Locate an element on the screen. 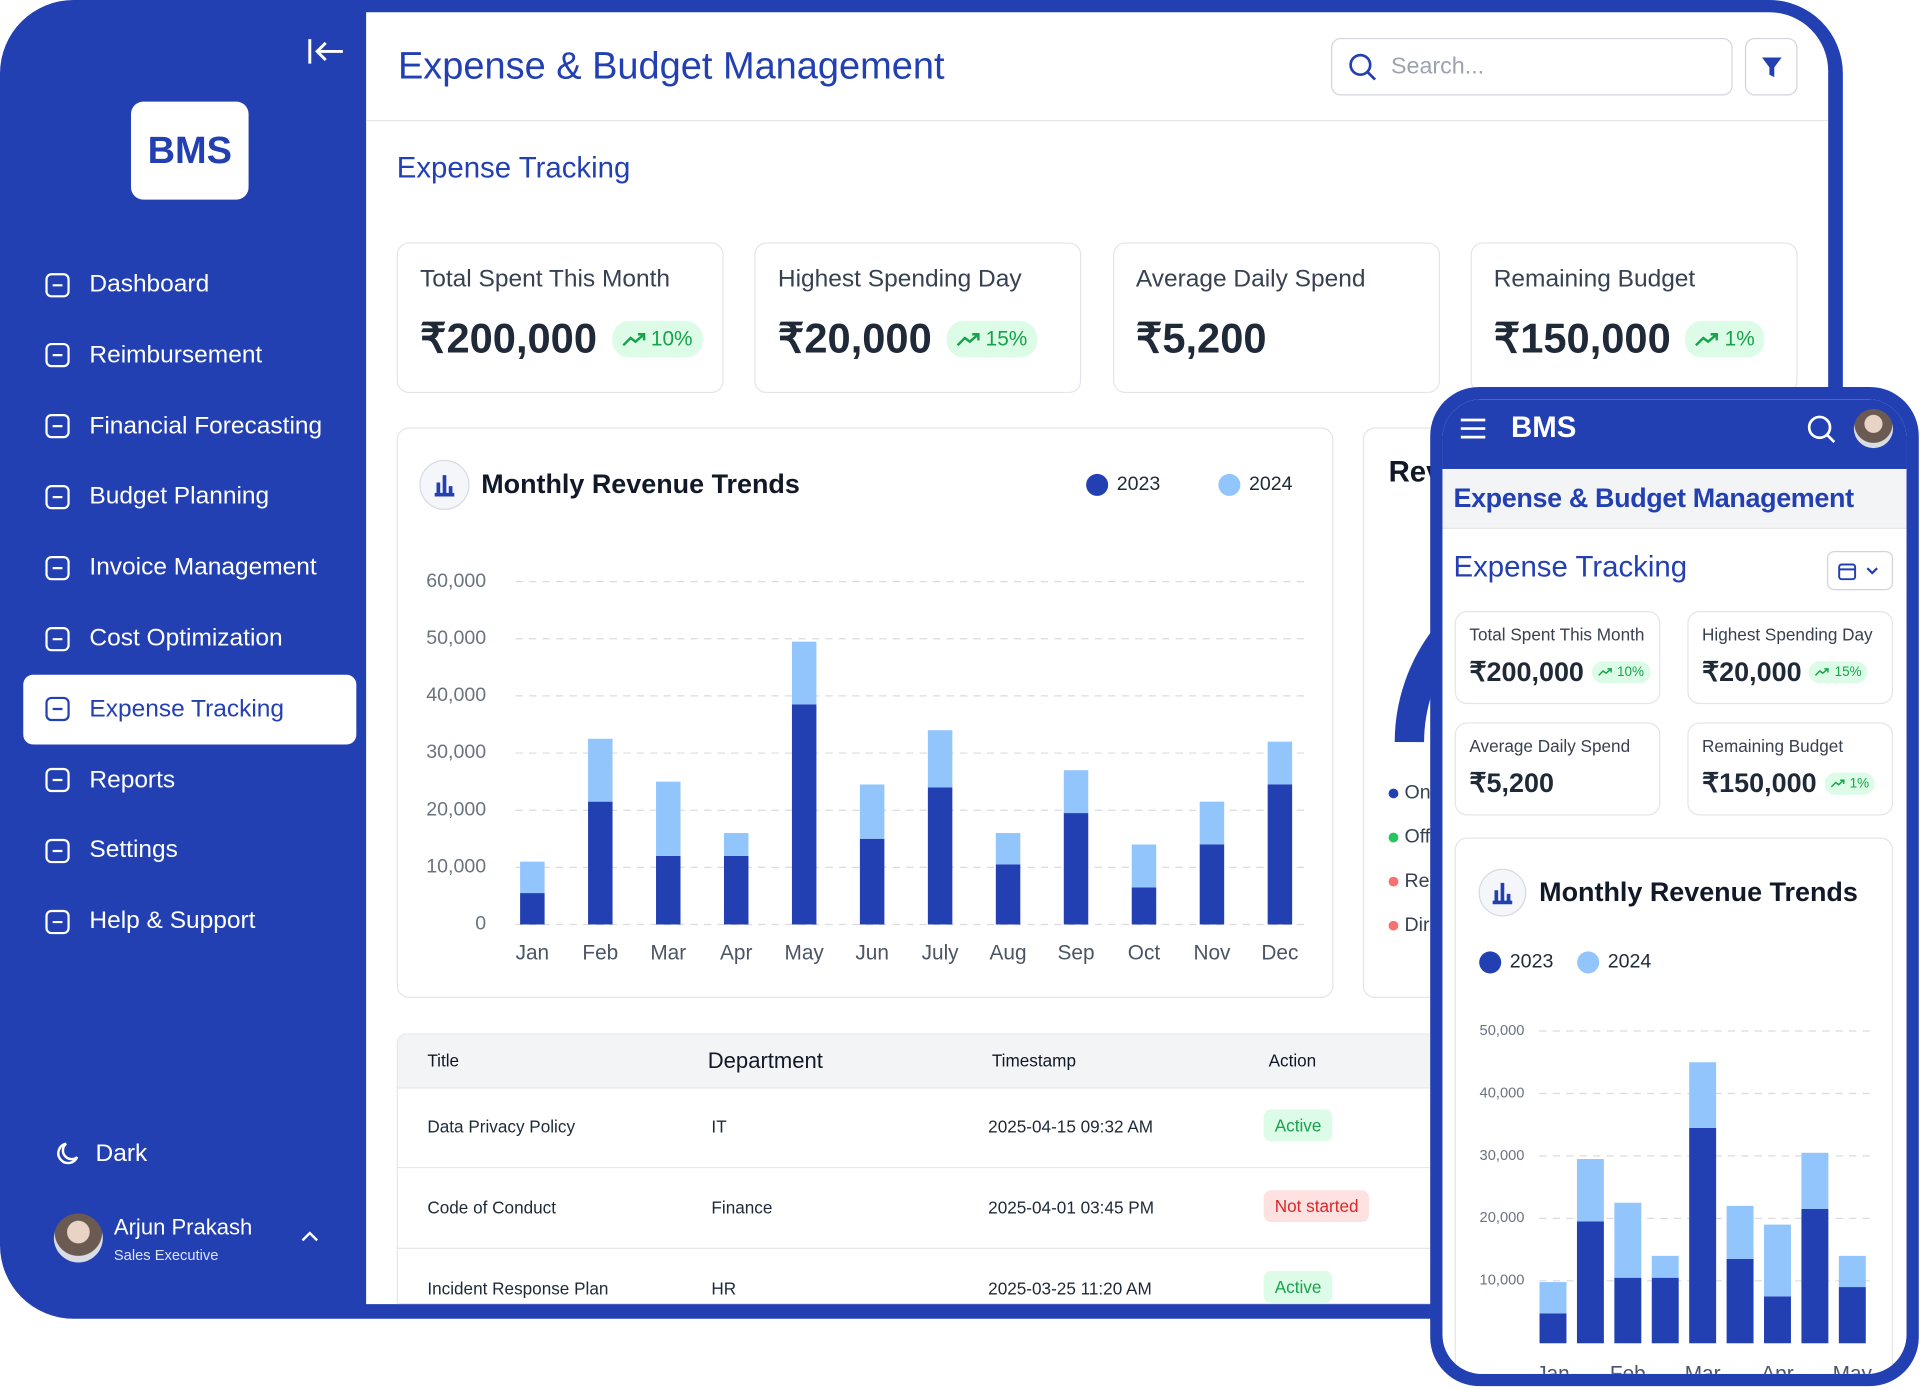  nav-item: Financial Forecasting is located at coordinates (189, 426).